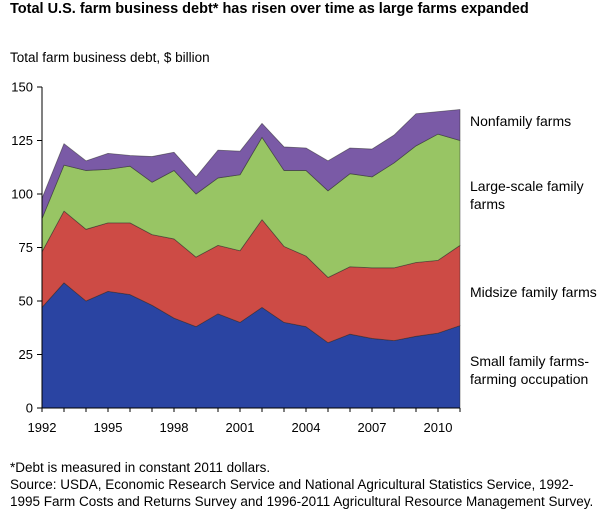 Image resolution: width=606 pixels, height=530 pixels. I want to click on series-label: farms, so click(487, 204).